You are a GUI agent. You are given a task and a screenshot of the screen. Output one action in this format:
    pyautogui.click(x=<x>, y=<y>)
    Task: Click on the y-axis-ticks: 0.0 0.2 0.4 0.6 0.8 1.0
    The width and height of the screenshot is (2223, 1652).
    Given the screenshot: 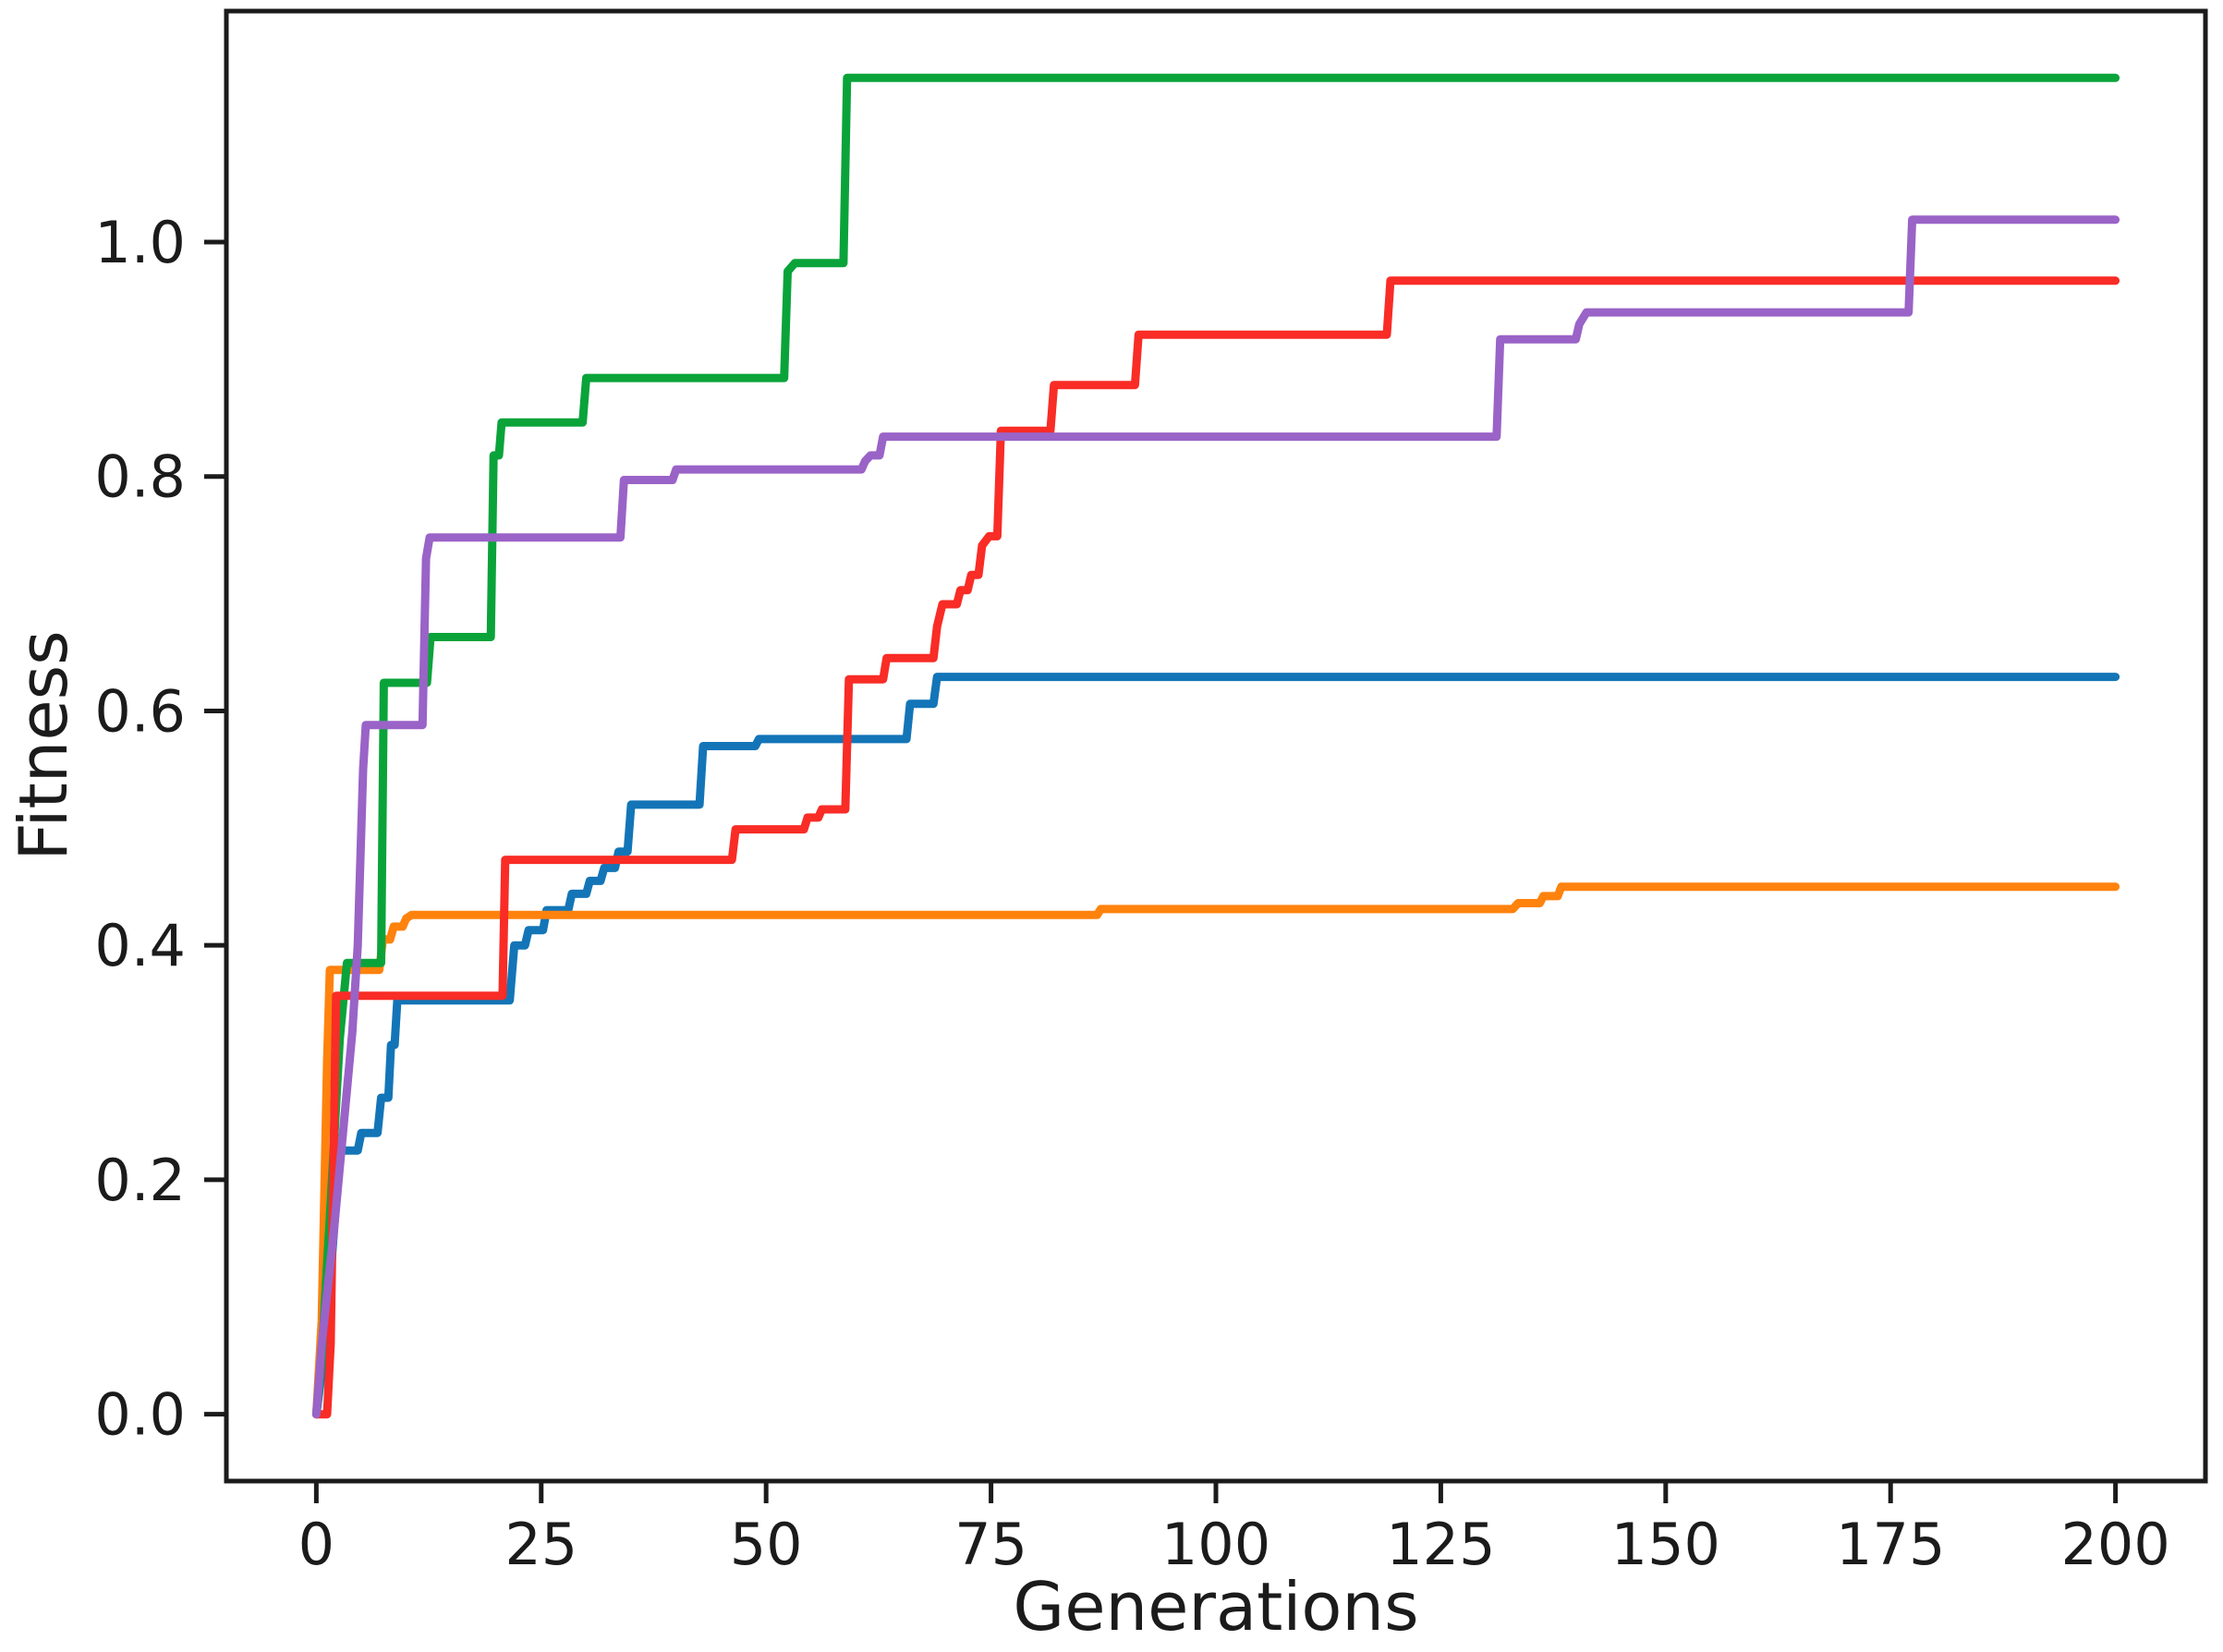 What is the action you would take?
    pyautogui.click(x=160, y=829)
    